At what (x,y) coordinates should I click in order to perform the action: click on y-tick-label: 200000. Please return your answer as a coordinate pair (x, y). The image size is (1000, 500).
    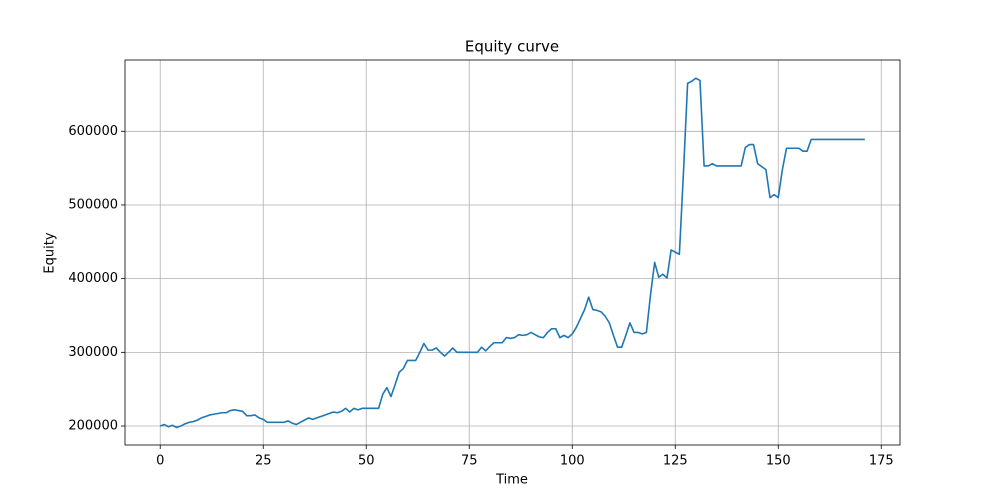
    Looking at the image, I should click on (93, 426).